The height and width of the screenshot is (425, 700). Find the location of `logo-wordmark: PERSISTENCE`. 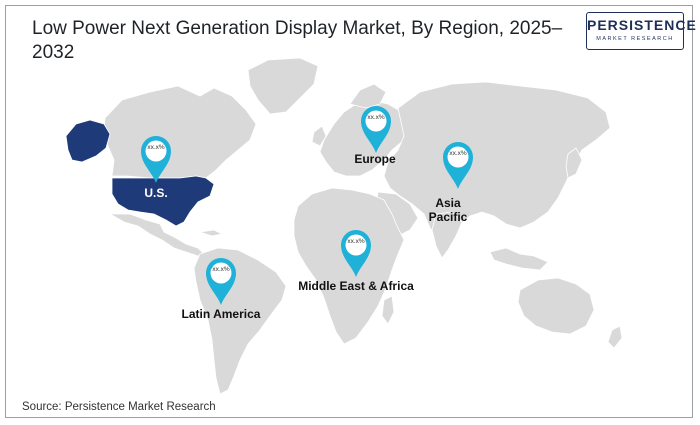

logo-wordmark: PERSISTENCE is located at coordinates (642, 25).